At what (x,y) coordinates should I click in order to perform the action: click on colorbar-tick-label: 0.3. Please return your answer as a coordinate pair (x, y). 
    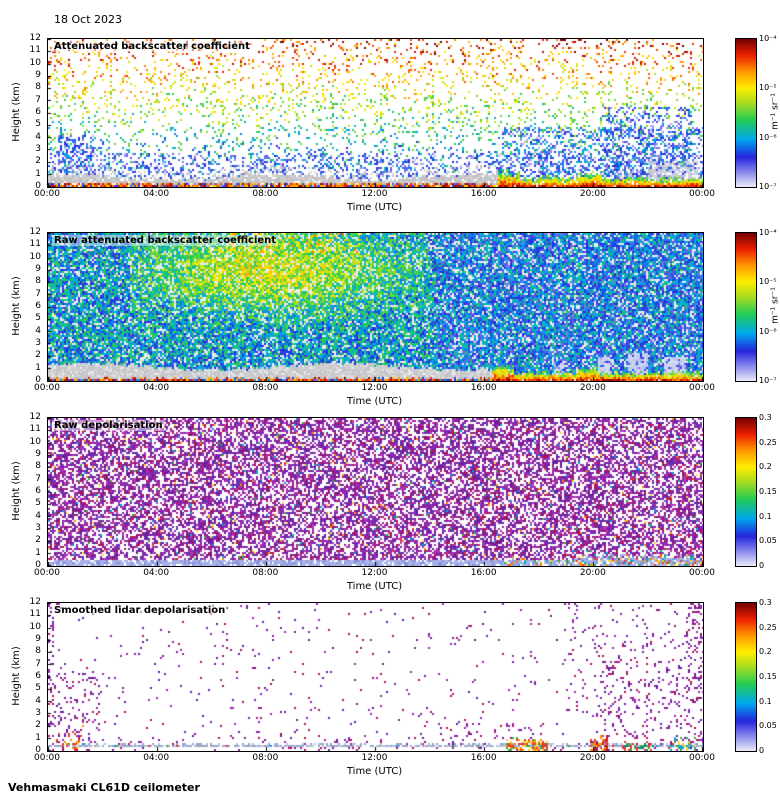
    Looking at the image, I should click on (765, 417).